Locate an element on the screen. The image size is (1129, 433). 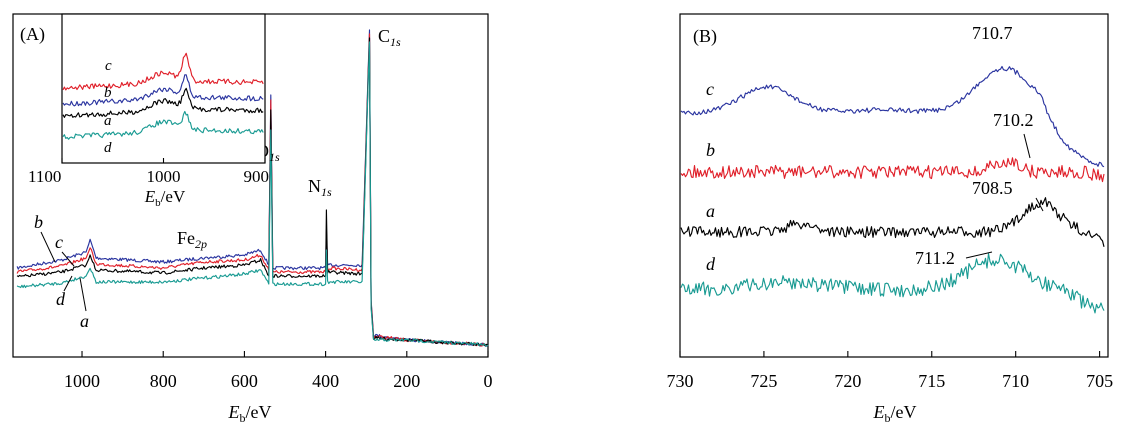
inset-tick-label-900: 900 is located at coordinates (257, 176).